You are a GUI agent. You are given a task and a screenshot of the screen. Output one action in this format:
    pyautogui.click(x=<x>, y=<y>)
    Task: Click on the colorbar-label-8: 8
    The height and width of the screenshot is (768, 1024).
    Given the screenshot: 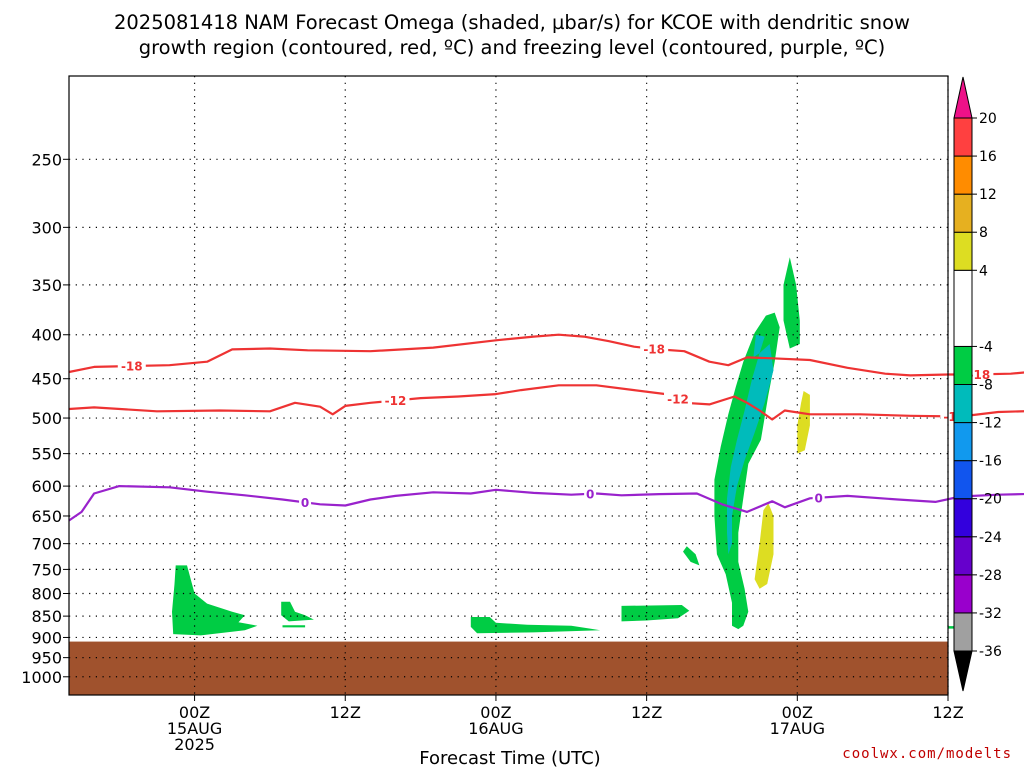 What is the action you would take?
    pyautogui.click(x=983, y=233)
    